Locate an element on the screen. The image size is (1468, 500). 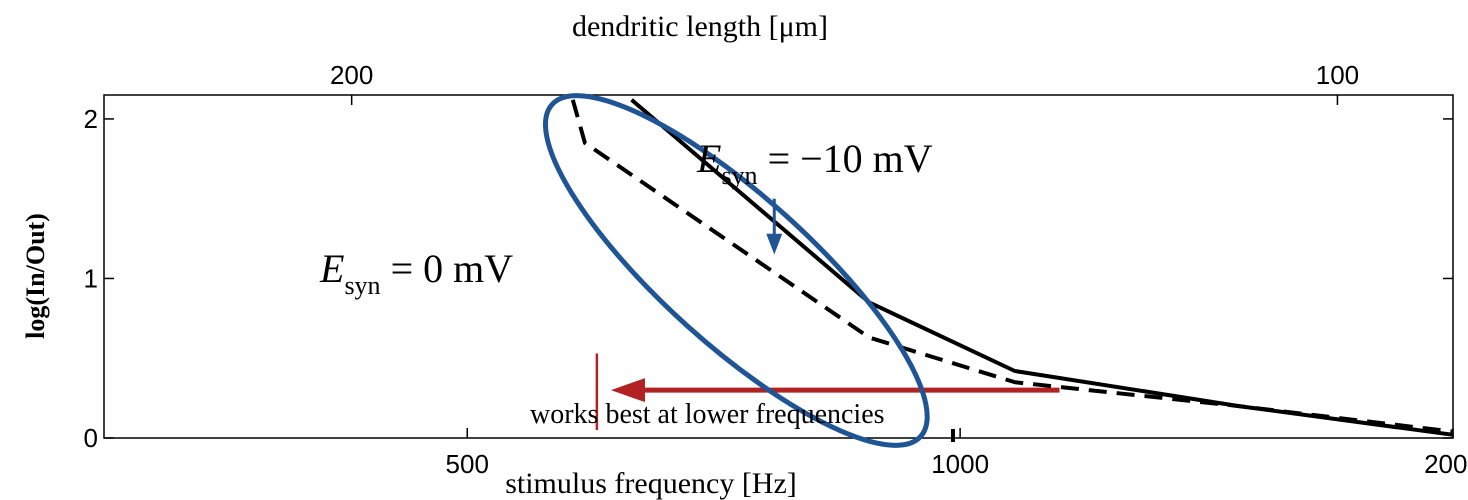
x2-axis-label: dendritic length [μm] is located at coordinates (700, 26).